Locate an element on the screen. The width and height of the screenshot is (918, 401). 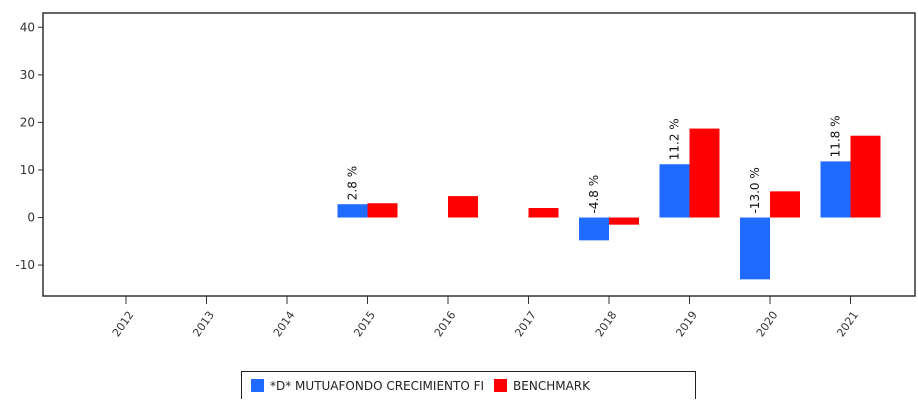
legend-label-benchmark: BENCHMARK is located at coordinates (552, 385).